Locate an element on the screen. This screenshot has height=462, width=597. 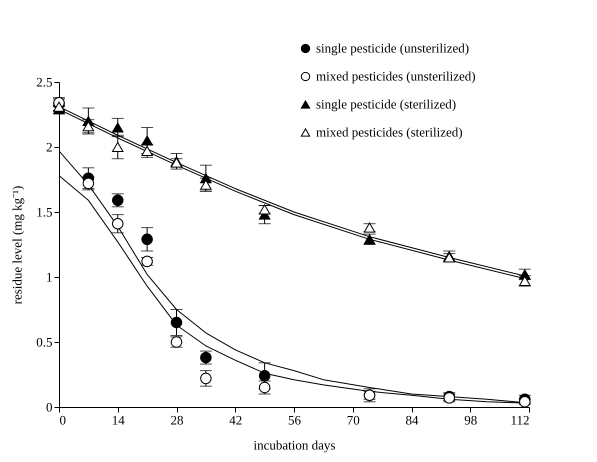
x-tick-label: 98 is located at coordinates (471, 420).